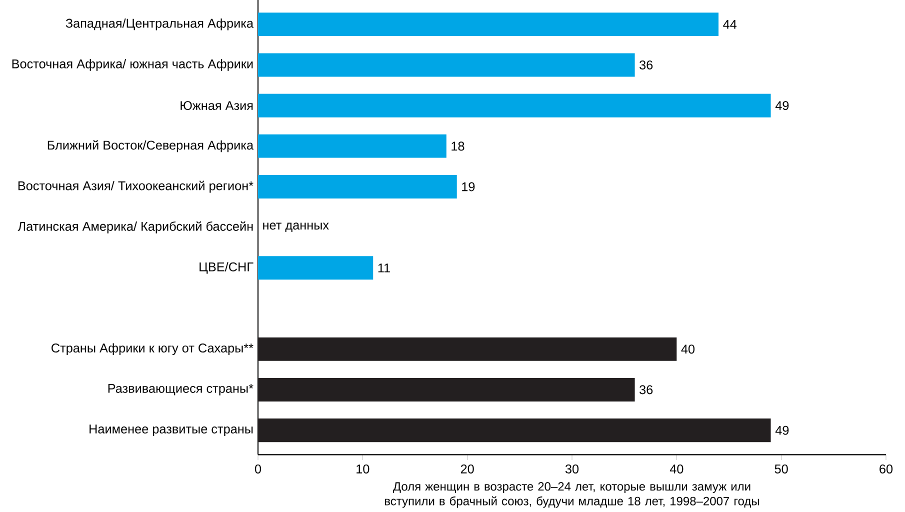  Describe the element at coordinates (216, 105) in the screenshot. I see `y-tick-label: Южная Азия` at that location.